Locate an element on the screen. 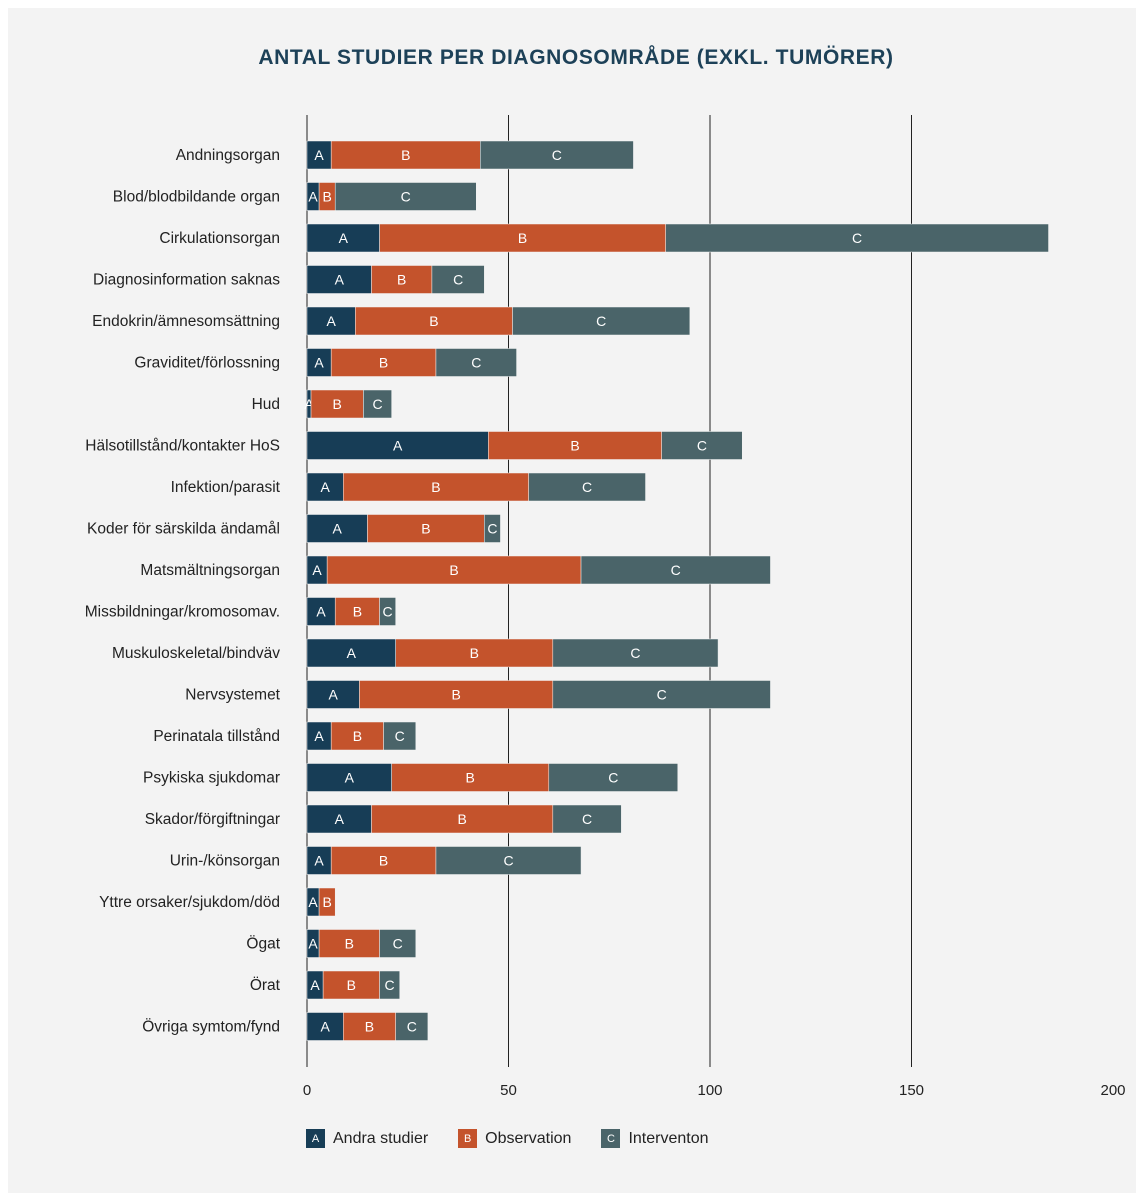  legend-item: A Andra studier is located at coordinates (367, 1138).